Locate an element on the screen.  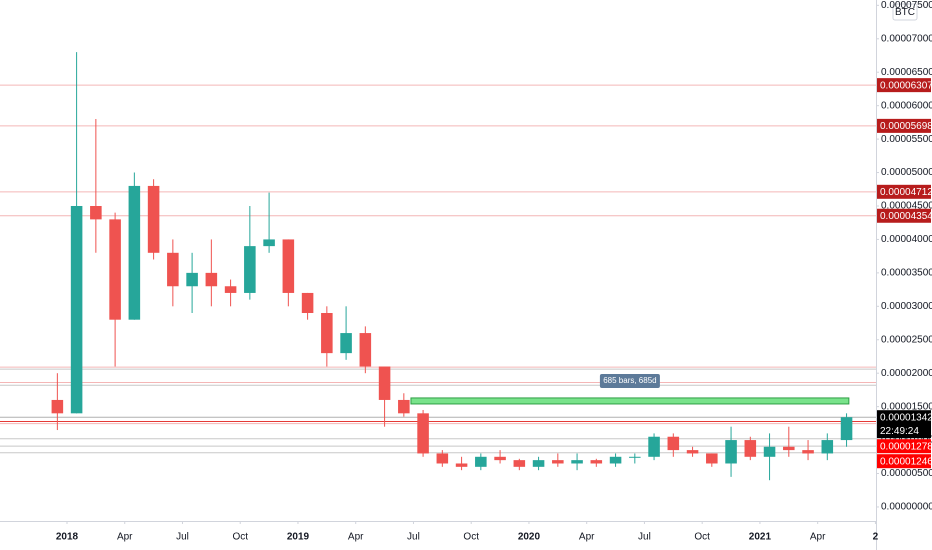
level-label: 0.00005698 is located at coordinates (906, 126).